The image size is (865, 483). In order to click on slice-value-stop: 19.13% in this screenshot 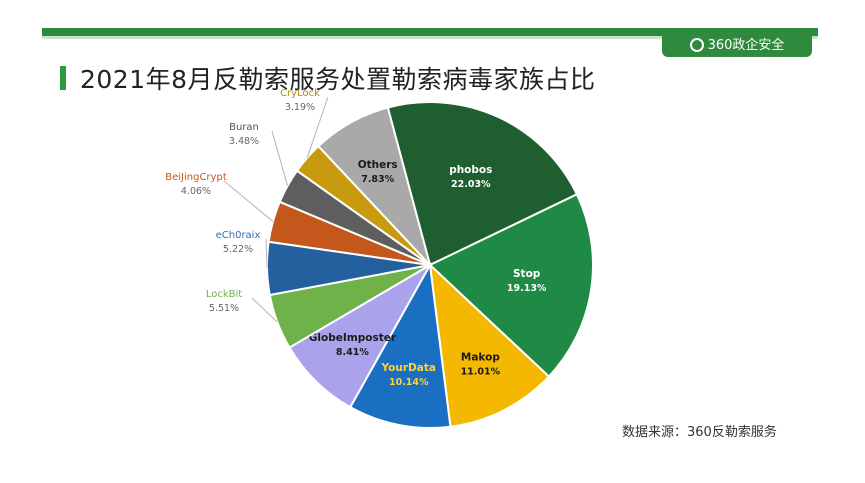, I will do `click(527, 288)`.